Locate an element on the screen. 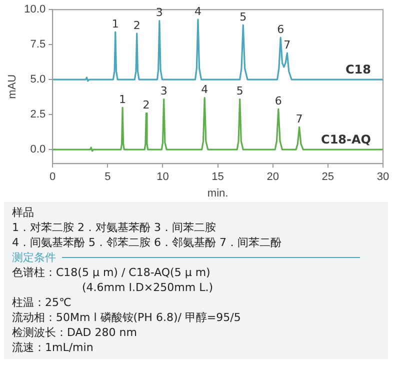  y-tick-label: 7.5 is located at coordinates (38, 44).